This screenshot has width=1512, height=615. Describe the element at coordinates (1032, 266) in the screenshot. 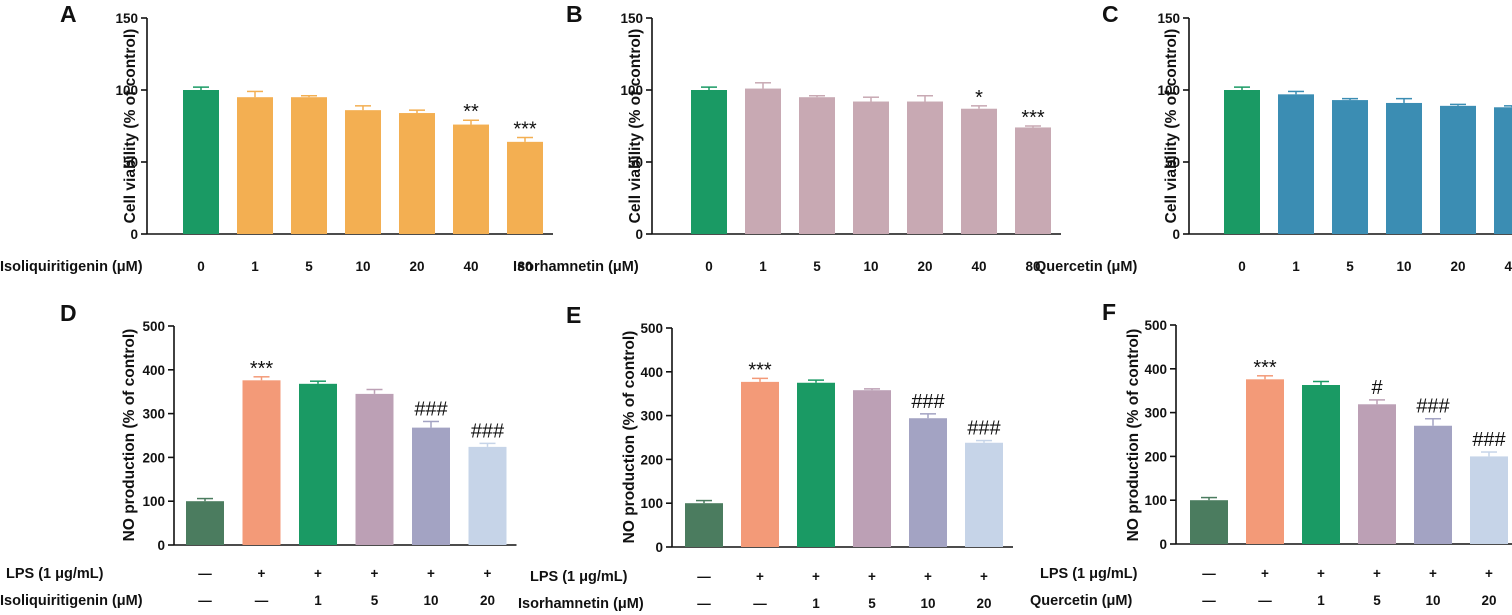

I see `x-tick-label: 80` at that location.